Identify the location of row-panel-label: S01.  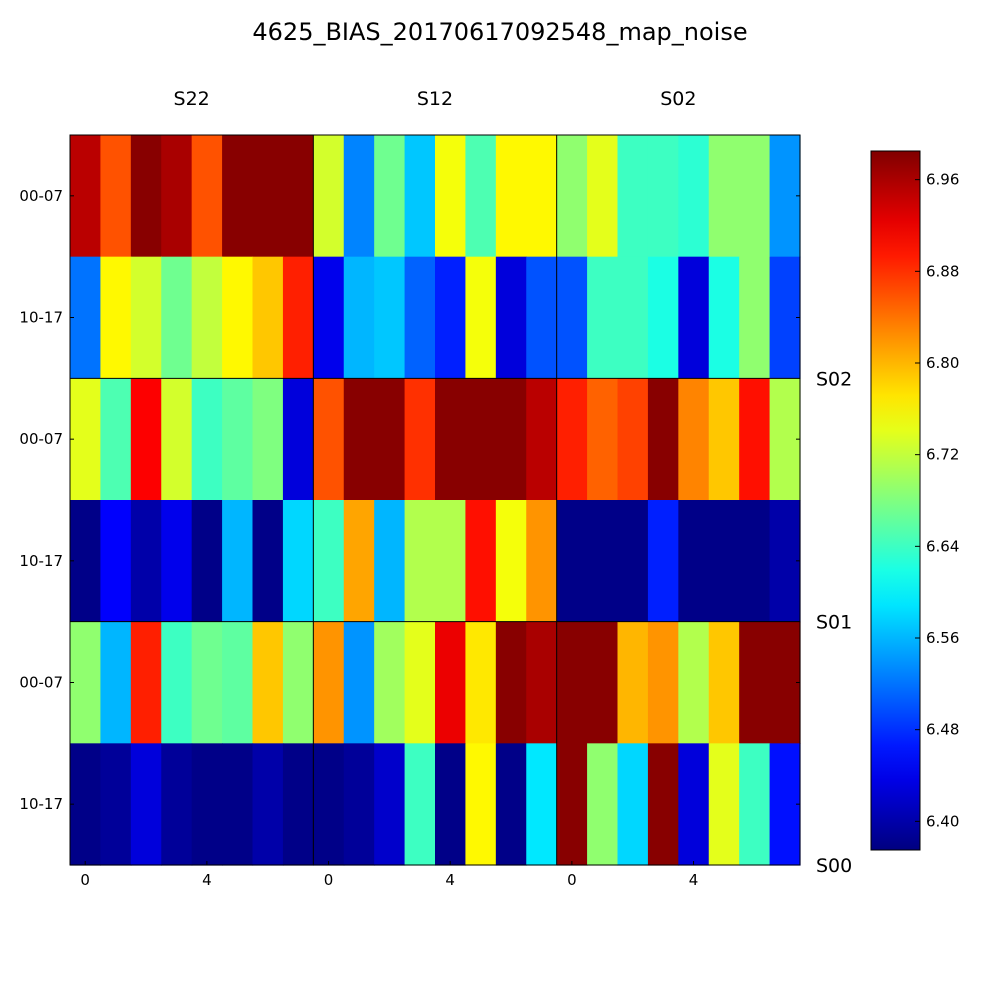
(834, 623).